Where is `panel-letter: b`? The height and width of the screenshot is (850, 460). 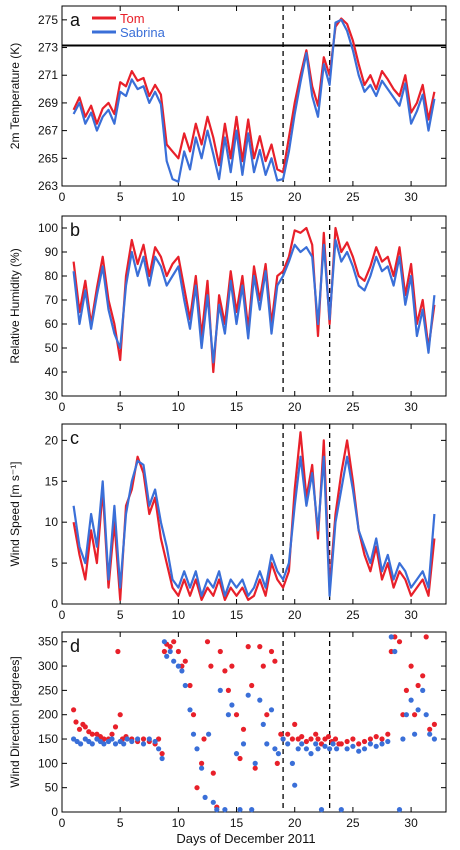
panel-letter: b is located at coordinates (75, 230).